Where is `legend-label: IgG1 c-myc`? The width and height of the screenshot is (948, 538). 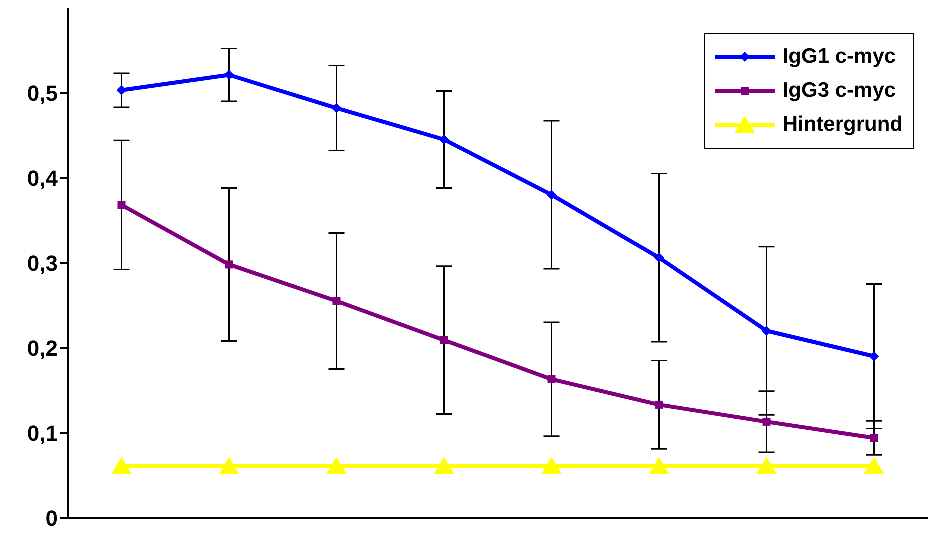
legend-label: IgG1 c-myc is located at coordinates (839, 57).